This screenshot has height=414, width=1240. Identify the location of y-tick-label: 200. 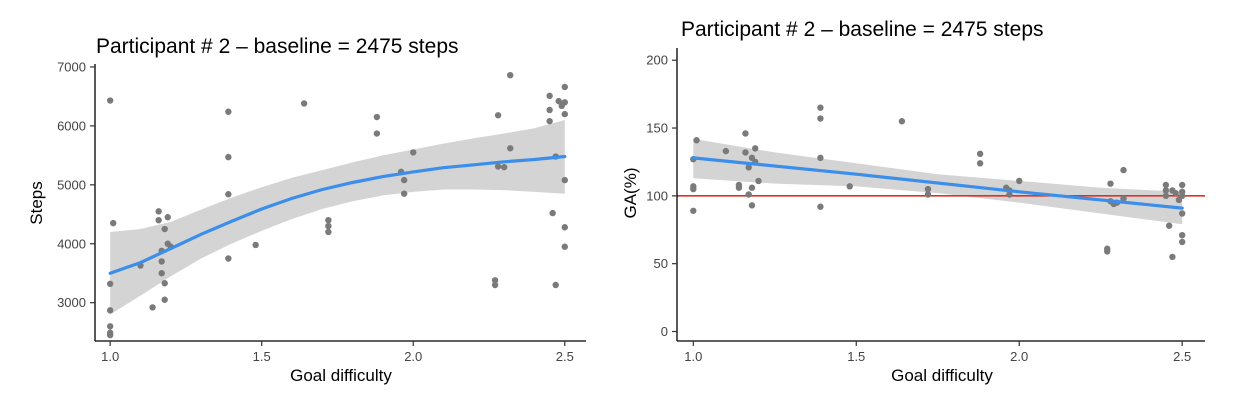
(657, 60).